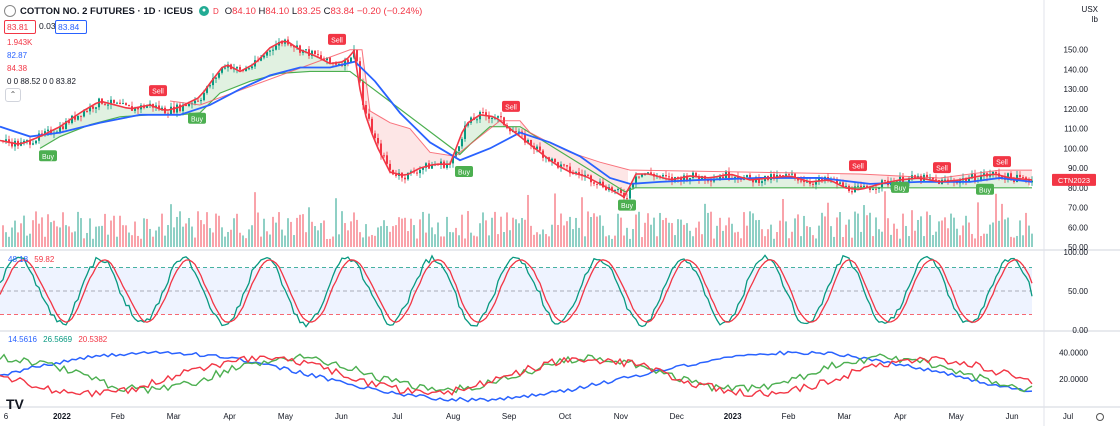 The image size is (1120, 426). I want to click on time-tick-label: 2023, so click(733, 416).